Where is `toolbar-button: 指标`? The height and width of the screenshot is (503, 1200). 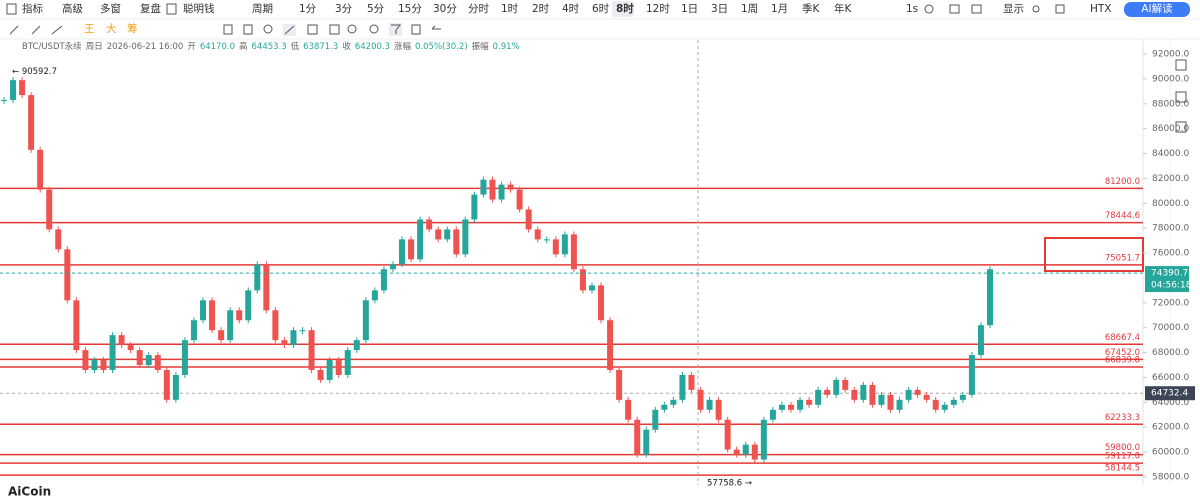
toolbar-button: 指标 is located at coordinates (32, 8).